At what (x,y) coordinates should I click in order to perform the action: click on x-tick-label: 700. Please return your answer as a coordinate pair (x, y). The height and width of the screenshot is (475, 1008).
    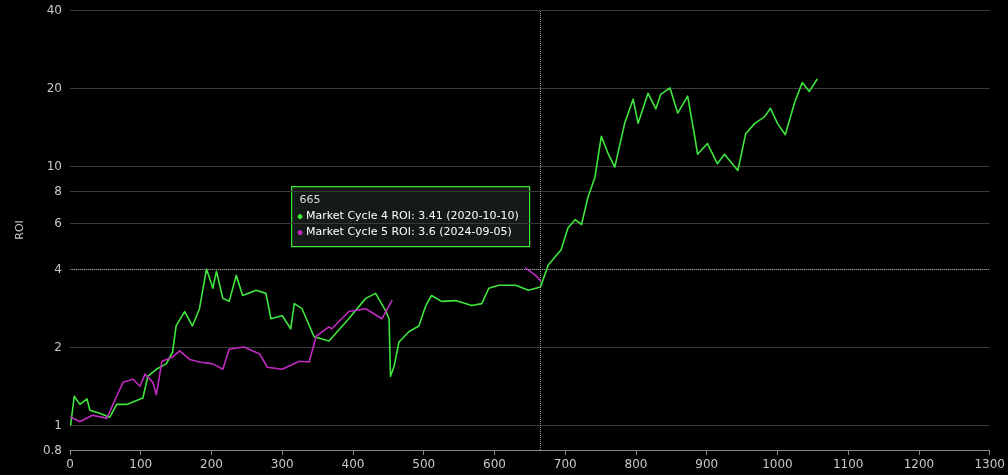
    Looking at the image, I should click on (565, 464).